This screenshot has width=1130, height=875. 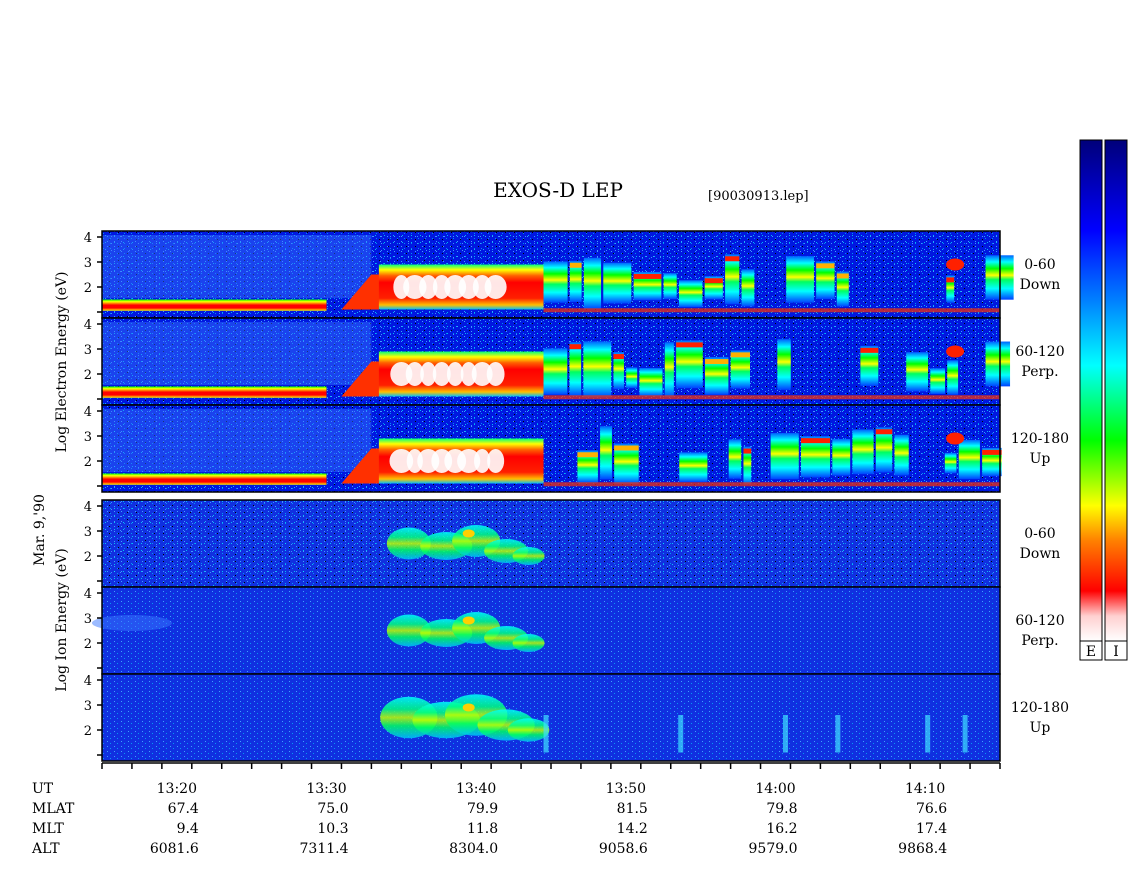 I want to click on ion-haze, so click(x=131, y=623).